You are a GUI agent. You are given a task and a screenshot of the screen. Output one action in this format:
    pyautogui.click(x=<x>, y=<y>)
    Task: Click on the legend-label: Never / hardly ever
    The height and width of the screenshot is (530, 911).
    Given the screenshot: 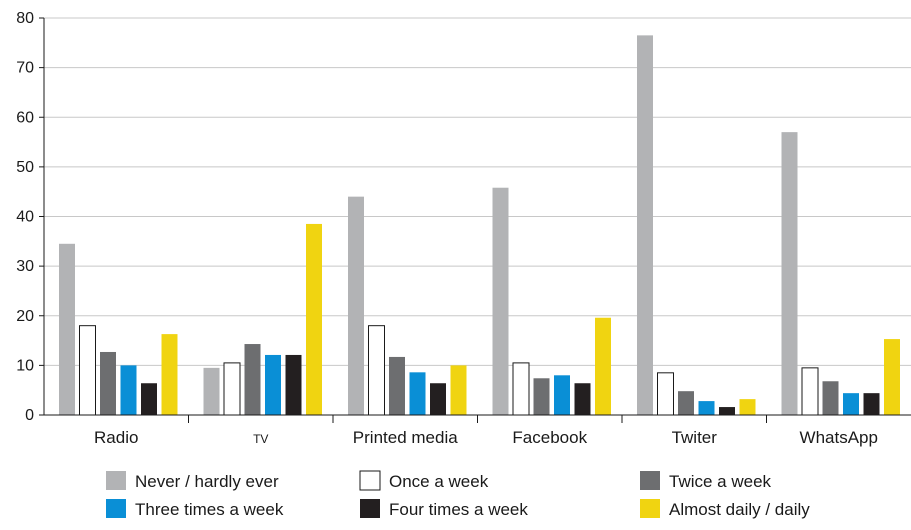 What is the action you would take?
    pyautogui.click(x=207, y=481)
    